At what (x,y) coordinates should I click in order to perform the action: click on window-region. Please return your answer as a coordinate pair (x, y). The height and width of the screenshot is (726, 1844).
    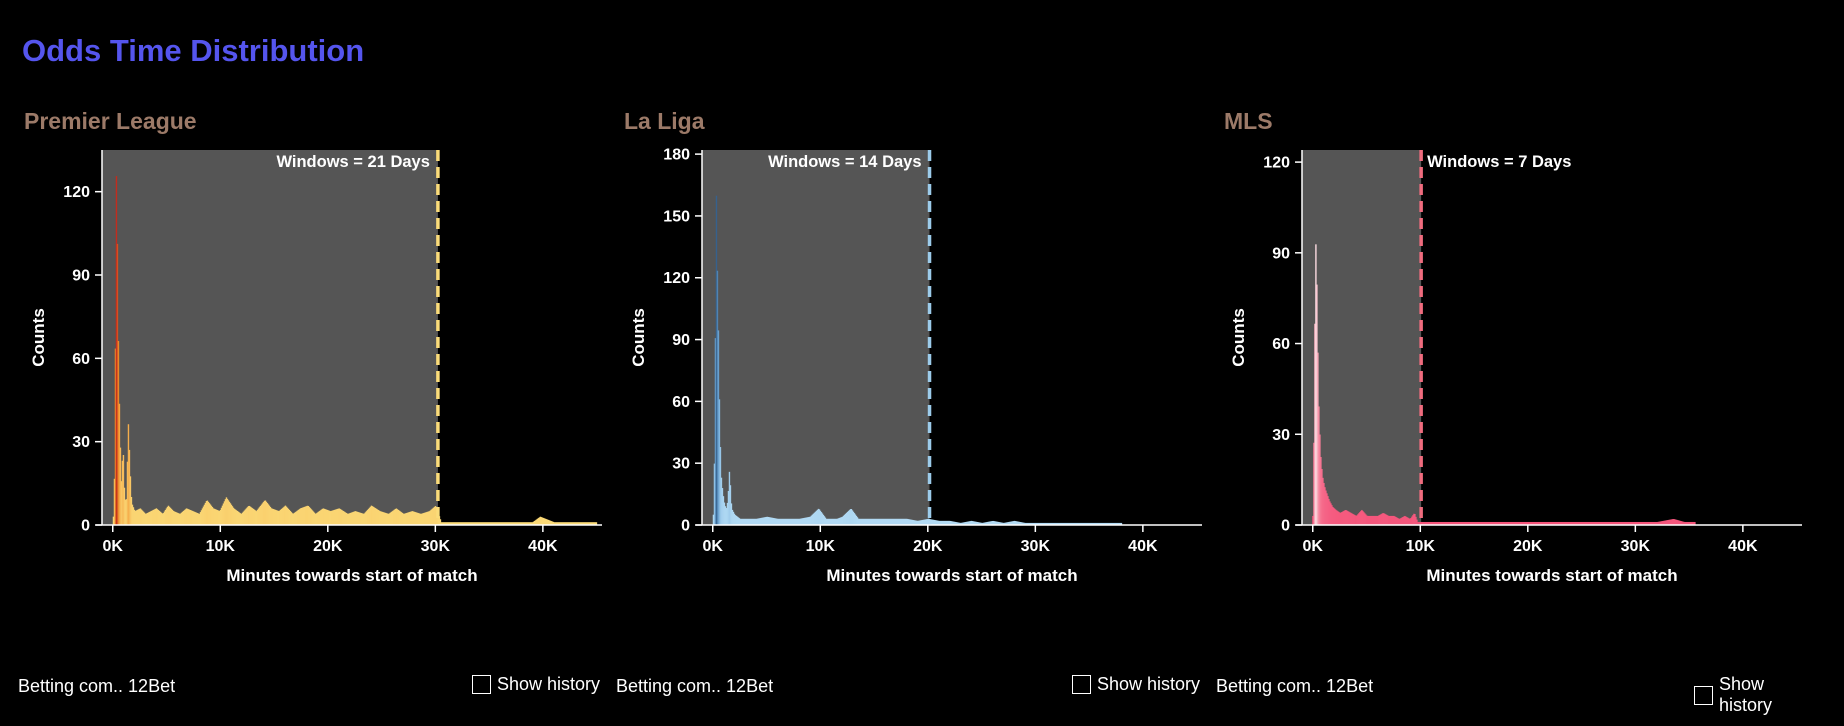
    Looking at the image, I should click on (1362, 337).